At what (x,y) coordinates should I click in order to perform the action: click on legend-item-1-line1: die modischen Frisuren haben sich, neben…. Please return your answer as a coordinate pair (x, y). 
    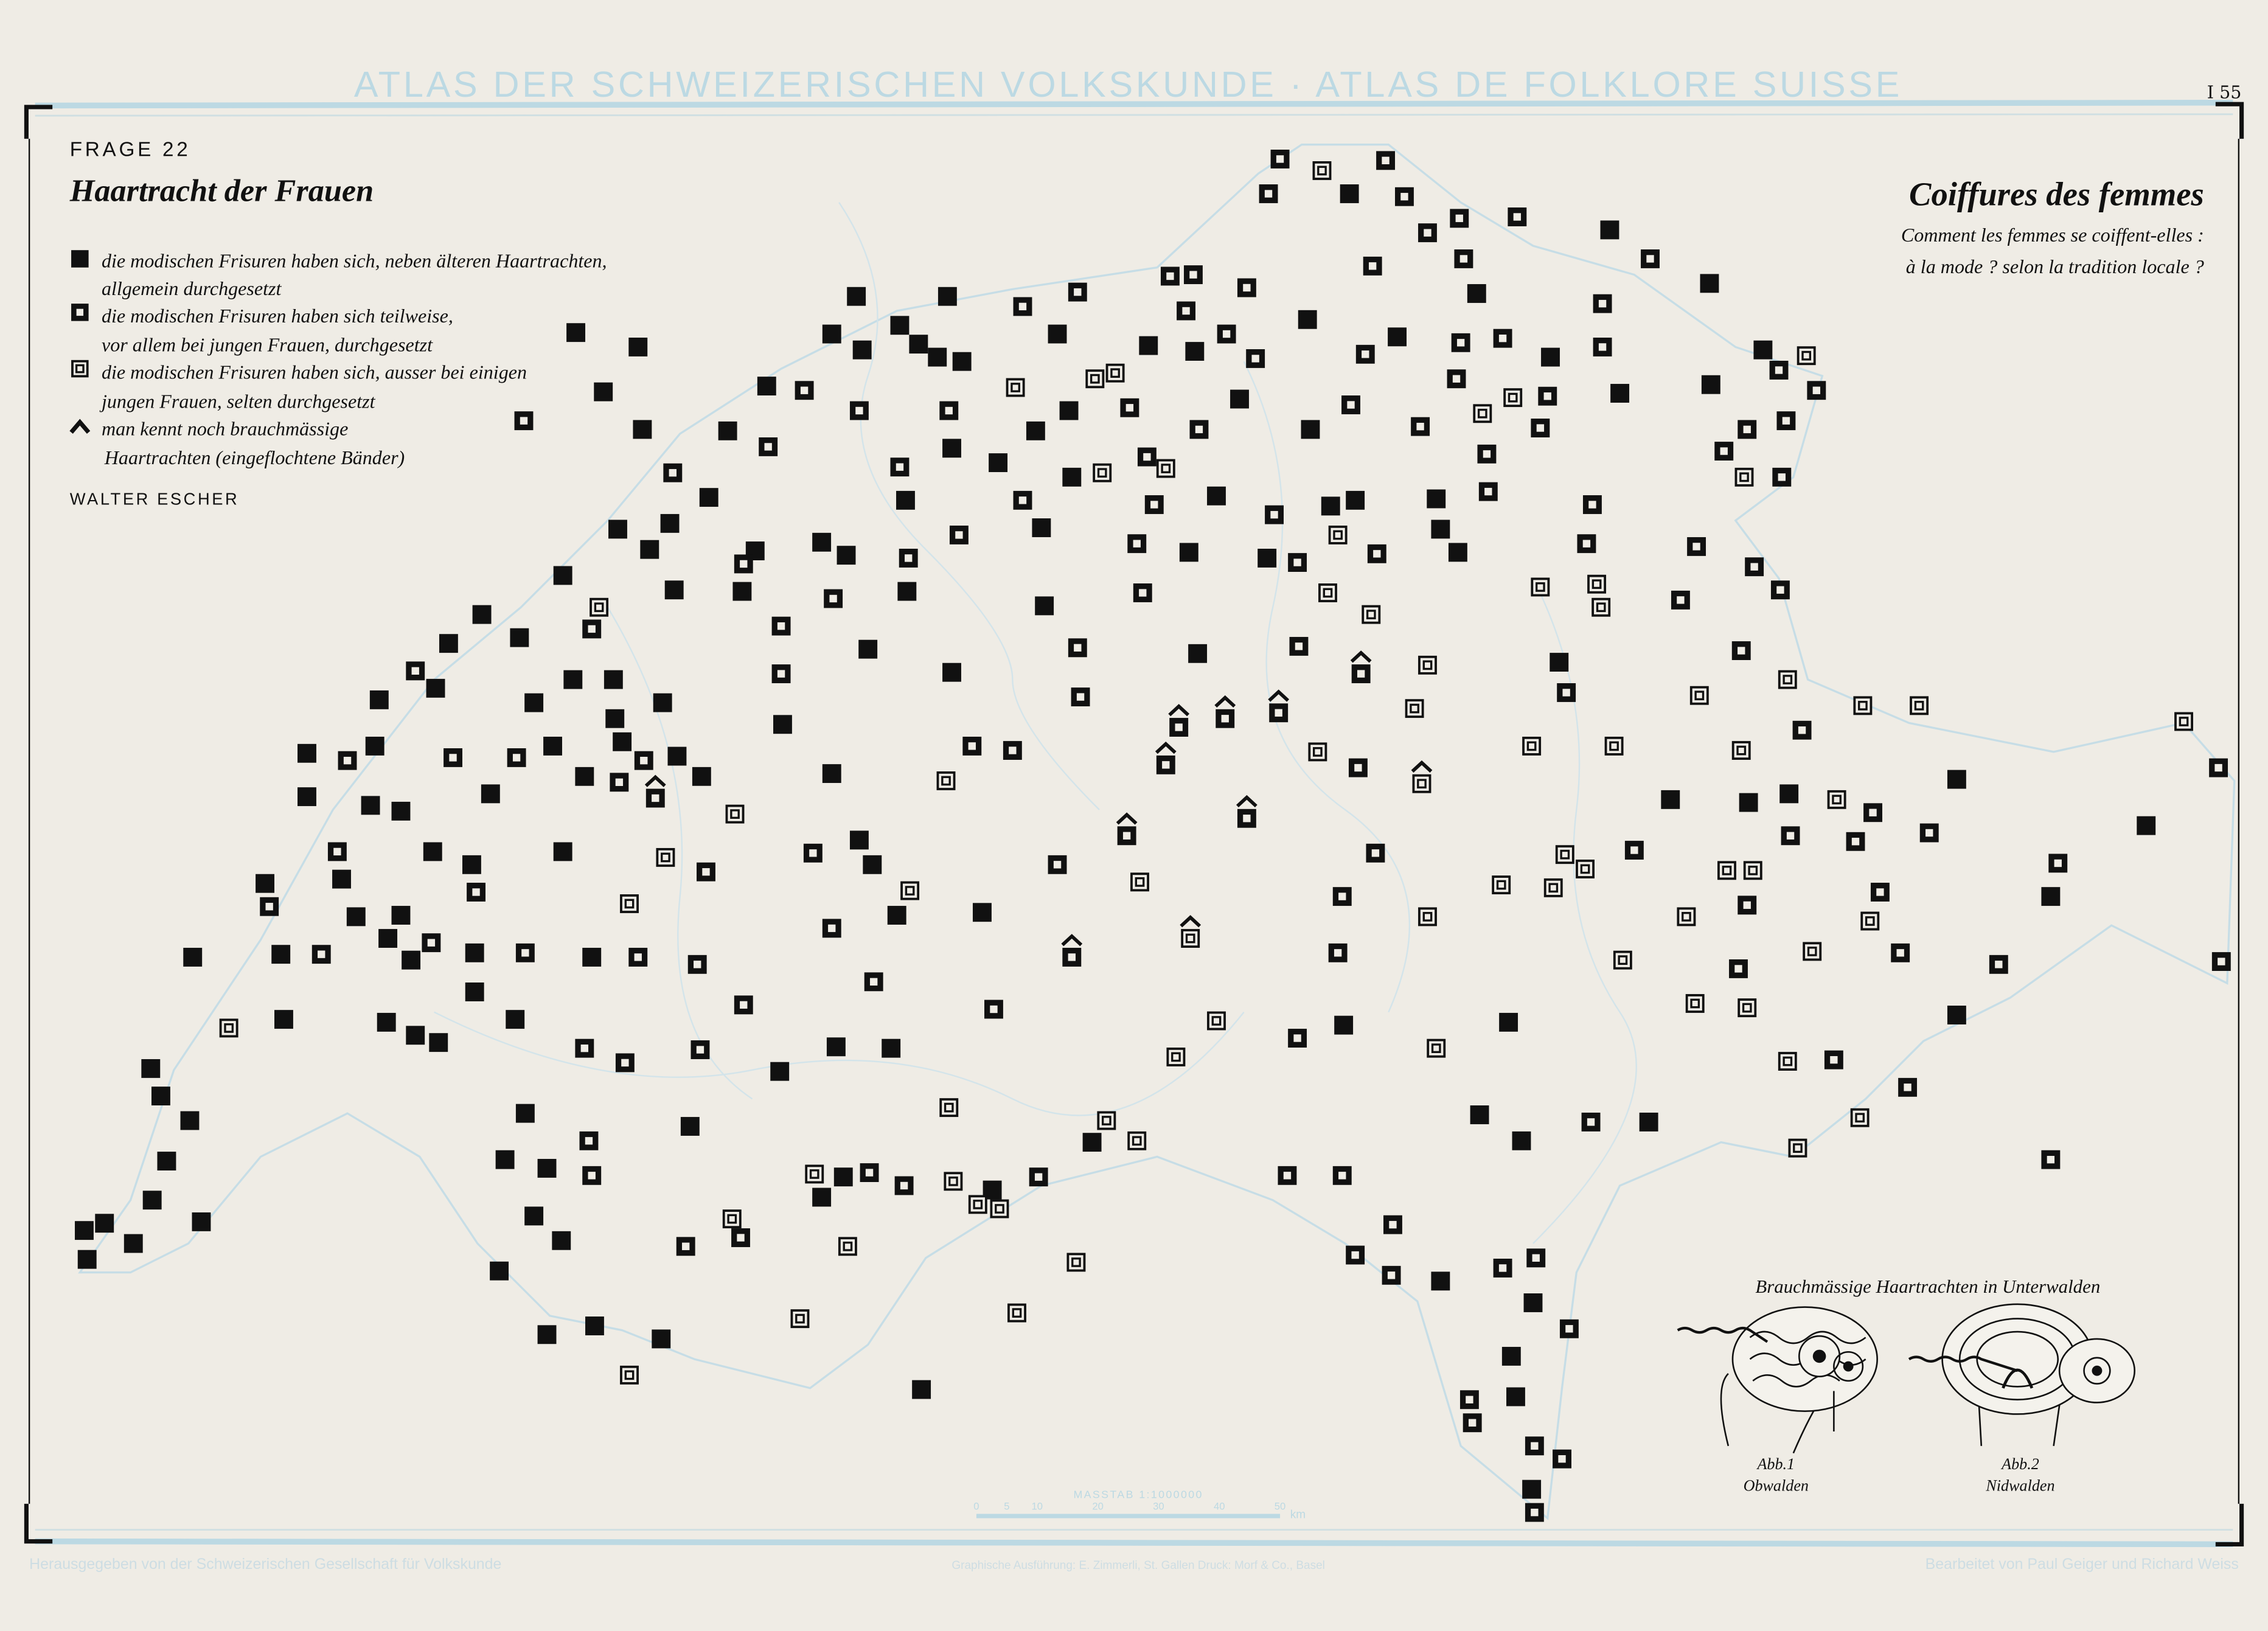
    Looking at the image, I should click on (354, 261).